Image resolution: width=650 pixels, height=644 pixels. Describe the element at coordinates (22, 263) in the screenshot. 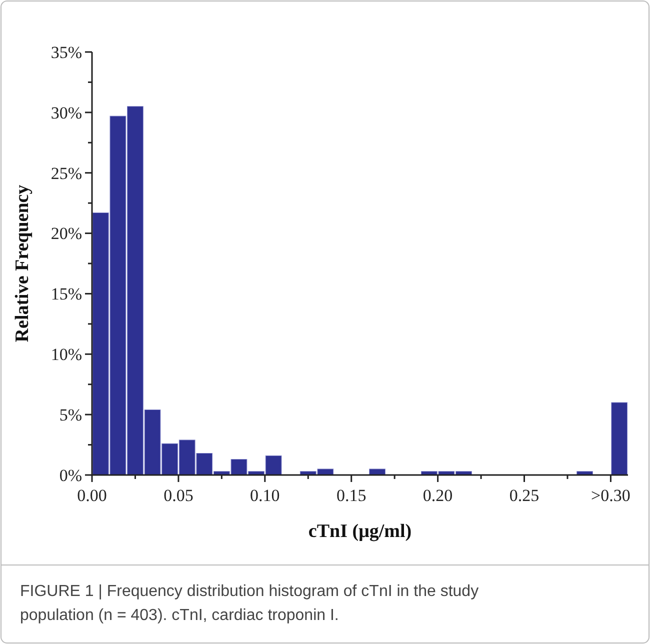

I see `y-axis-title: Relative Frequency` at that location.